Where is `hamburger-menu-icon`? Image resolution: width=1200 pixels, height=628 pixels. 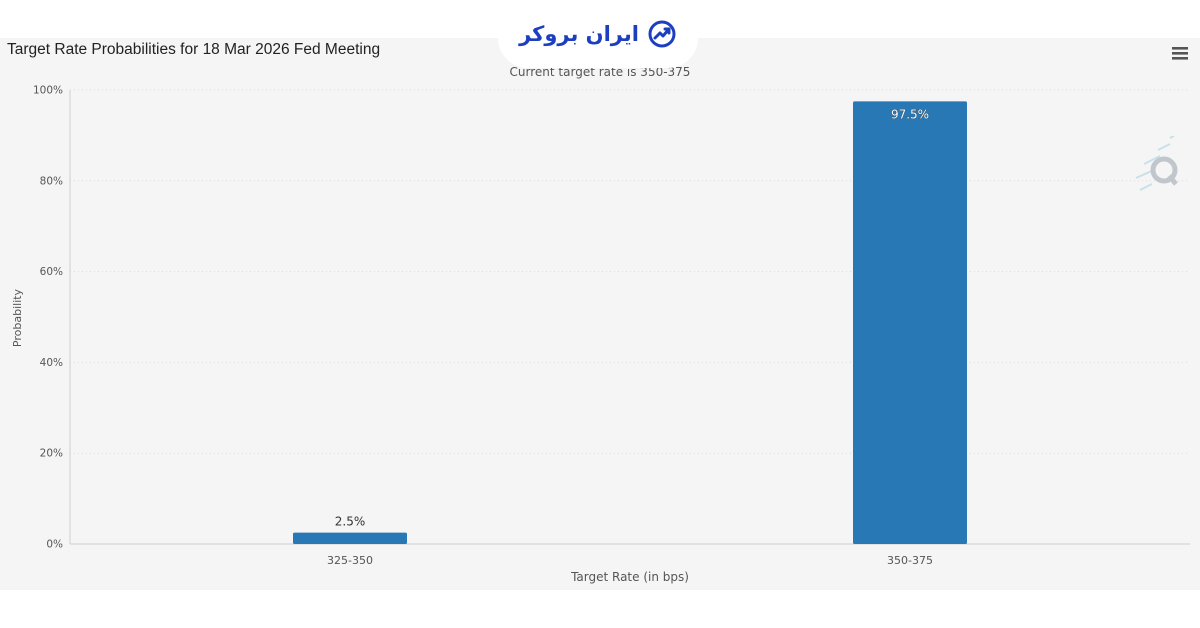 hamburger-menu-icon is located at coordinates (1180, 53).